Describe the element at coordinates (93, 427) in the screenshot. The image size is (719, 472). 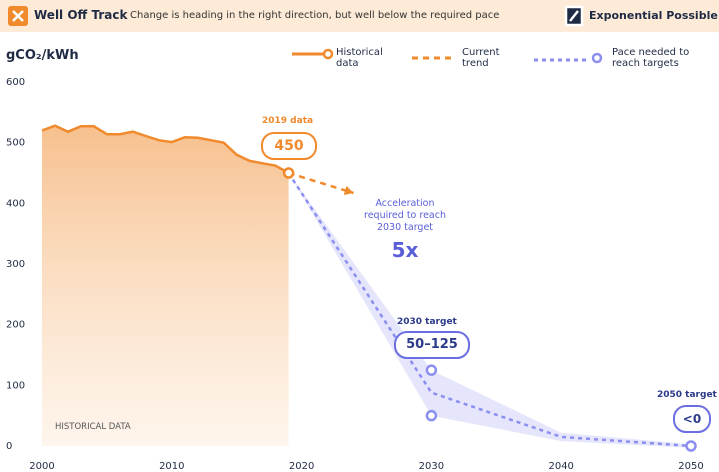
I see `annotation: HISTORICAL DATA` at that location.